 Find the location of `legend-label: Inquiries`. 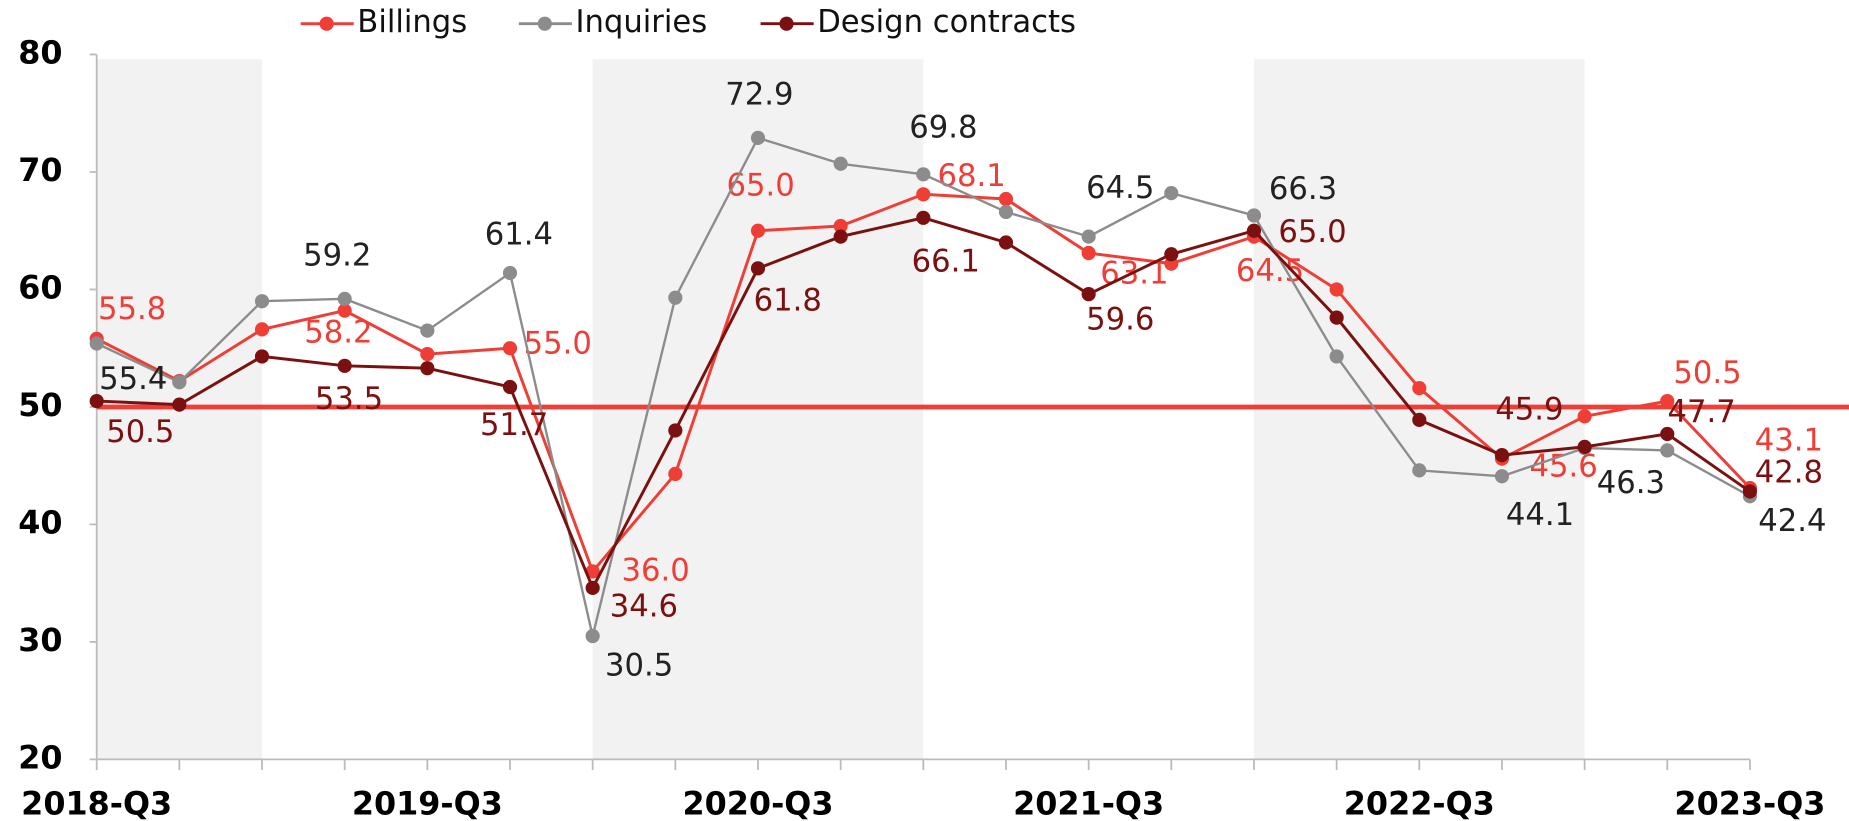

legend-label: Inquiries is located at coordinates (641, 22).